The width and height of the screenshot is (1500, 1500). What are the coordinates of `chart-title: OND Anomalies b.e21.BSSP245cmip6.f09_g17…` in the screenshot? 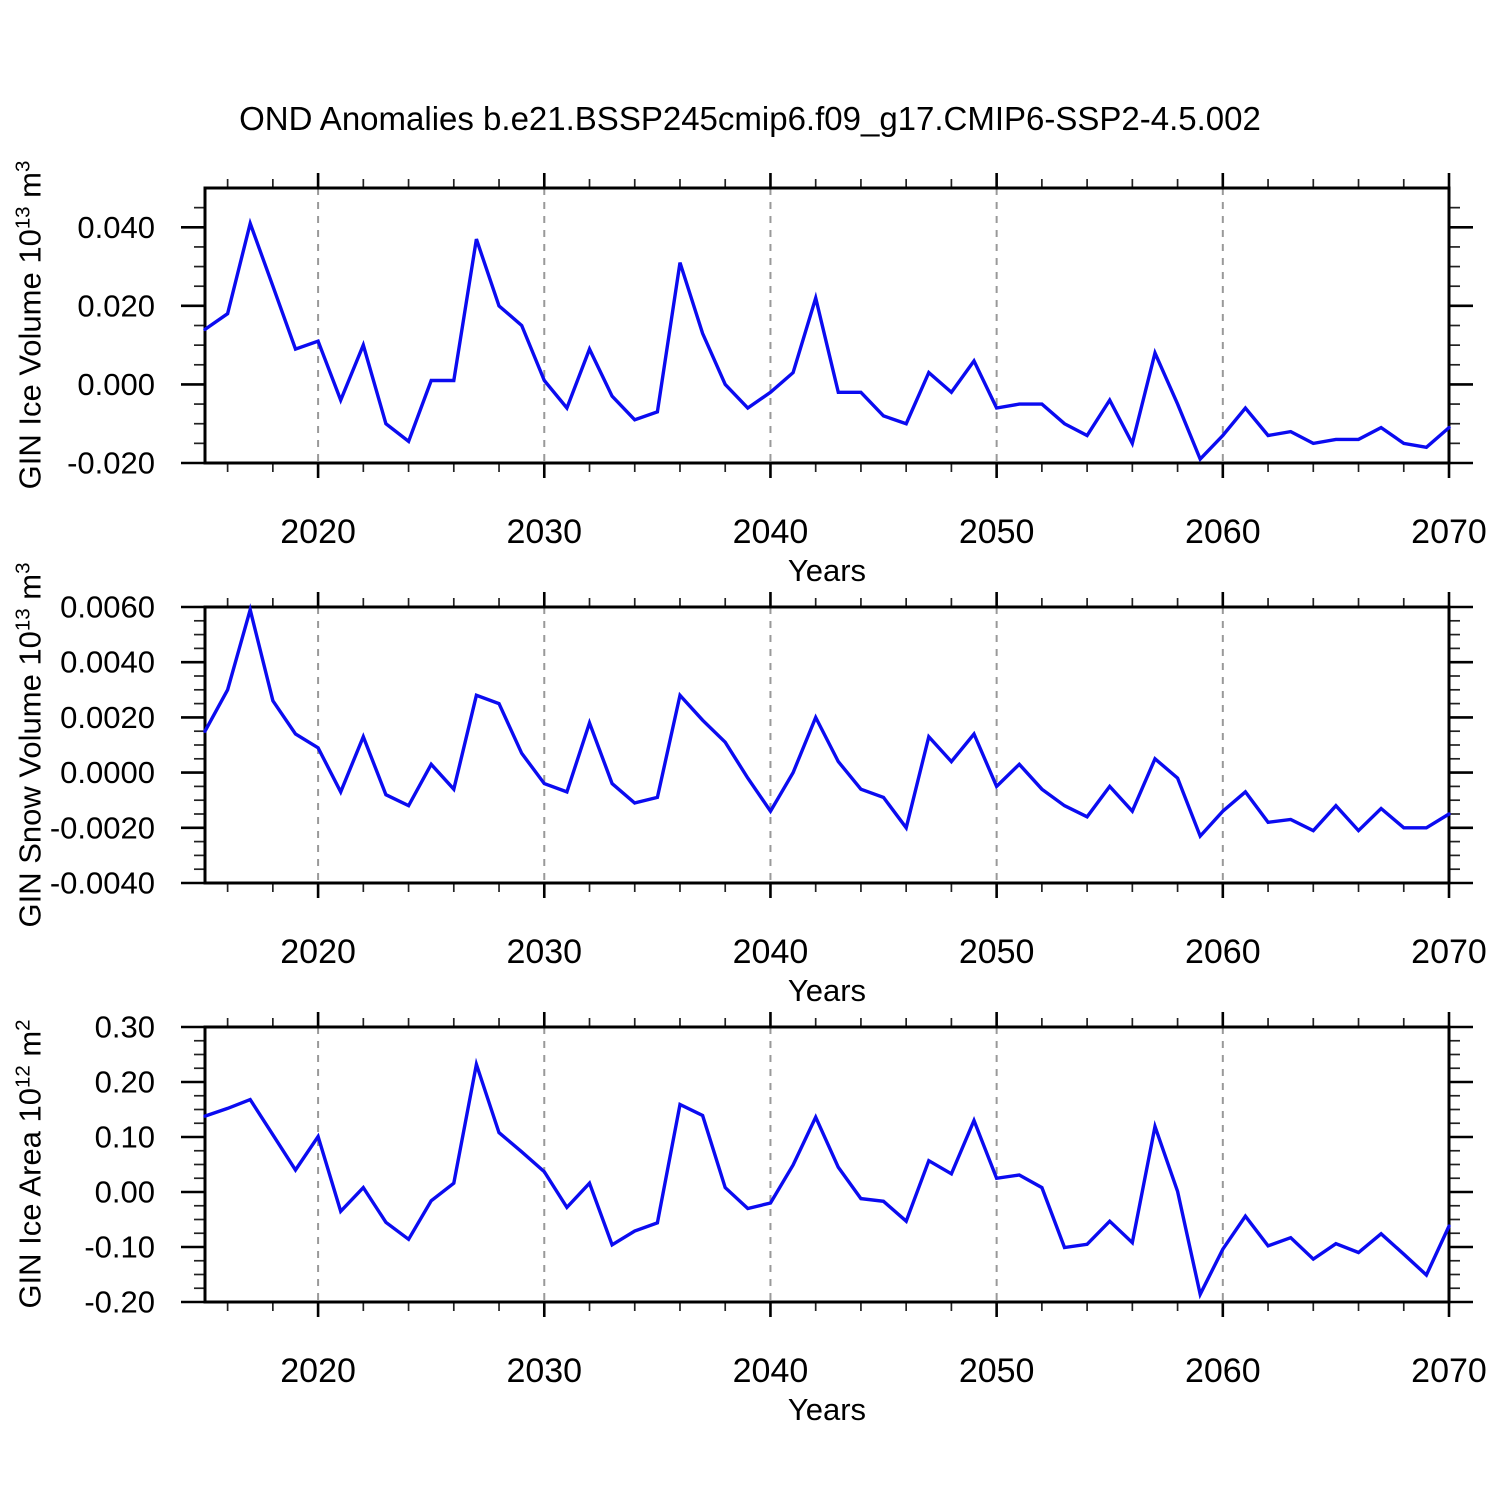 It's located at (750, 118).